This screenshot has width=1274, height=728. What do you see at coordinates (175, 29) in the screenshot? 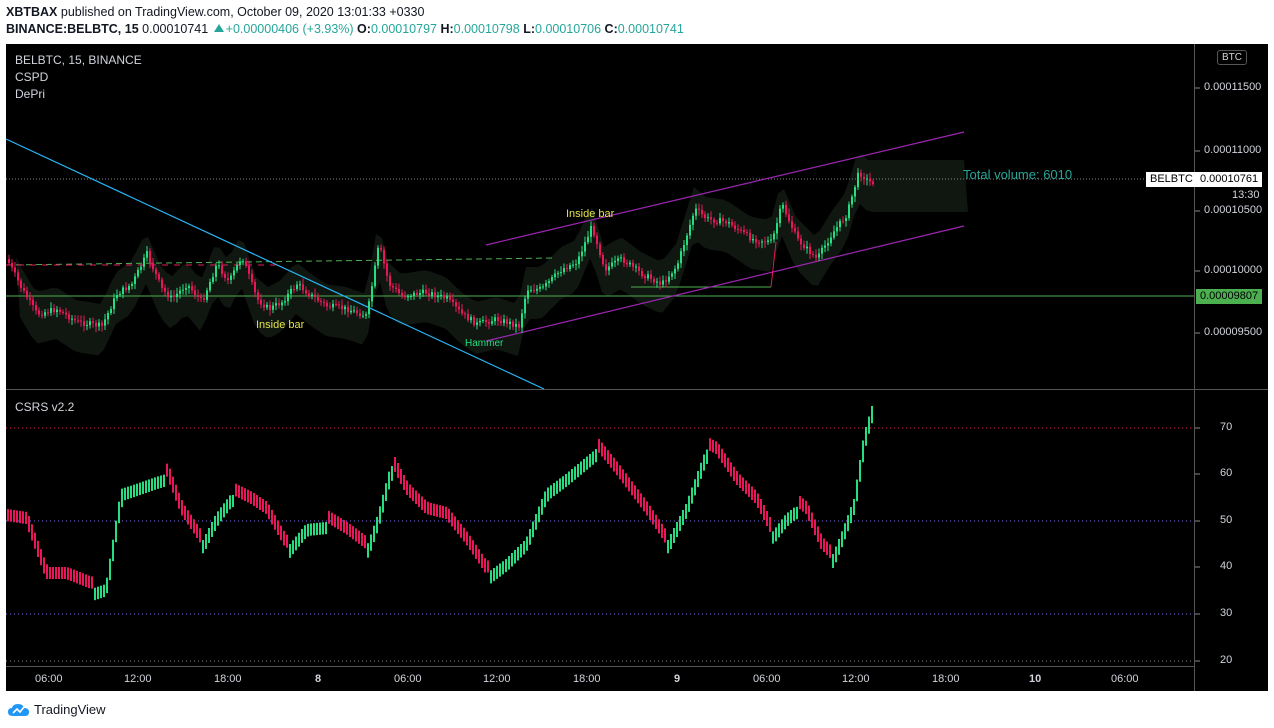
I see `last-price: 0.00010741` at bounding box center [175, 29].